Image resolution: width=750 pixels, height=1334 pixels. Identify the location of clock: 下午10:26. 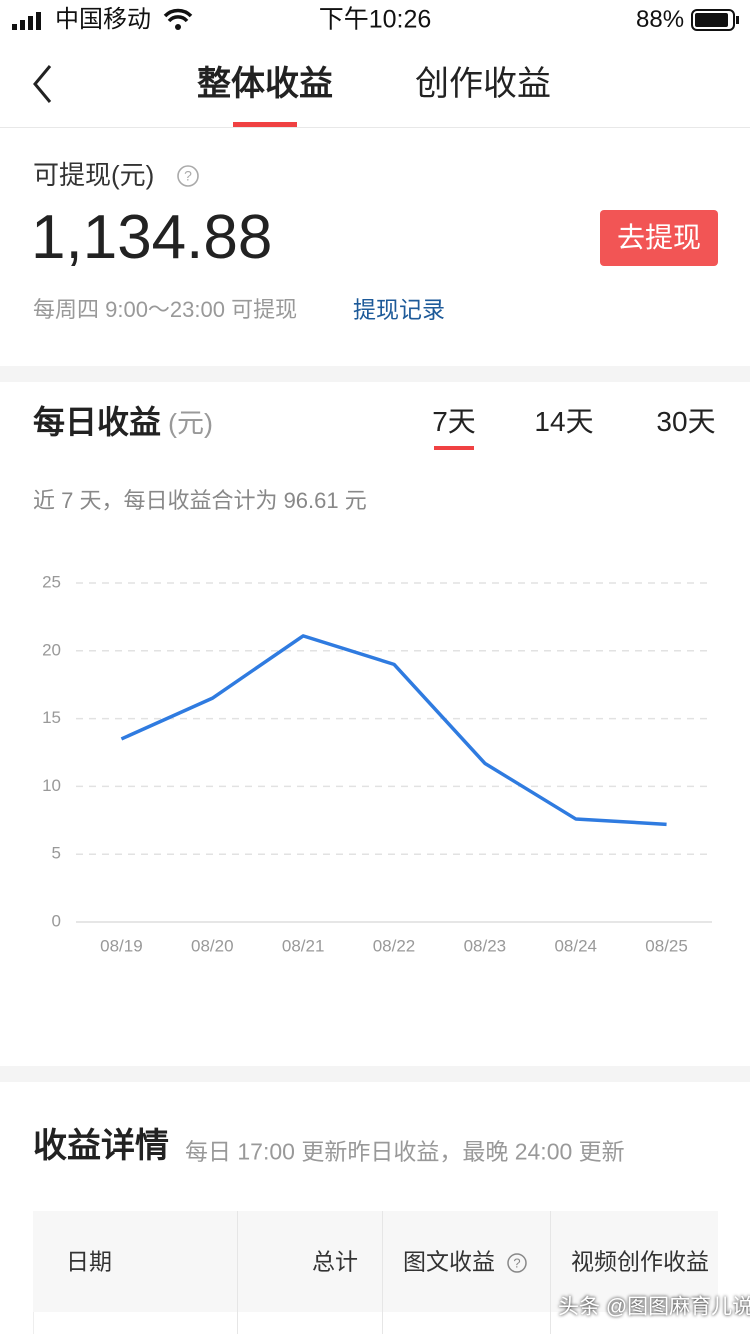
(375, 19).